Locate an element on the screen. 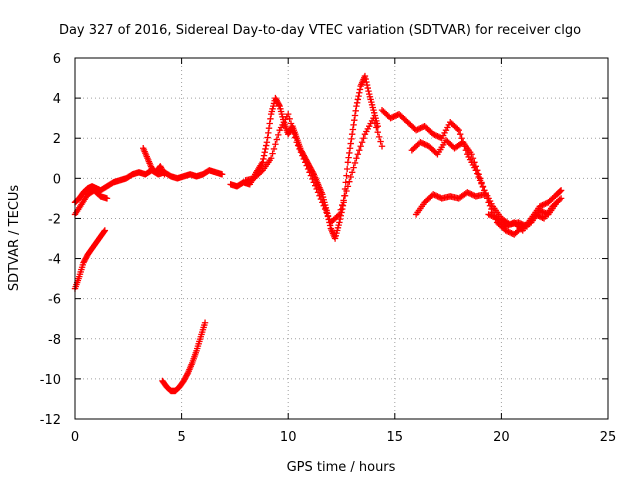  x-tick-label: 15 is located at coordinates (395, 437).